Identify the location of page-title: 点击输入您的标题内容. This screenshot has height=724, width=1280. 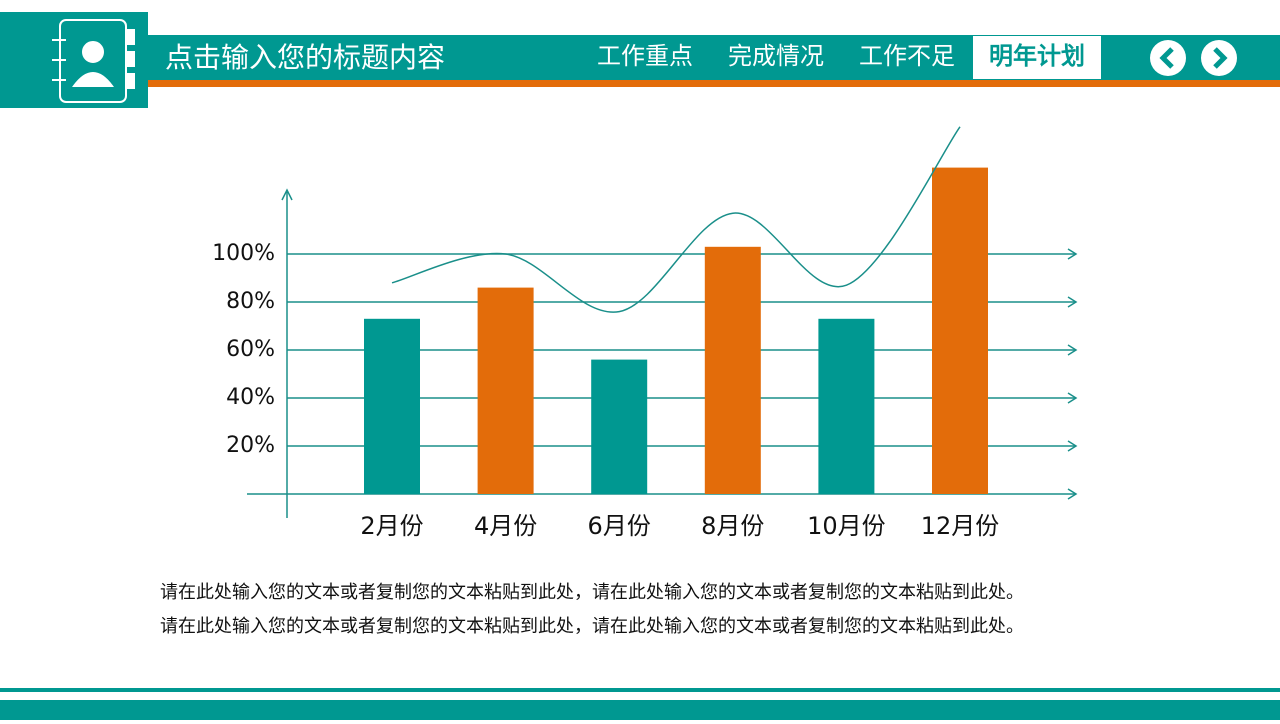
(305, 57).